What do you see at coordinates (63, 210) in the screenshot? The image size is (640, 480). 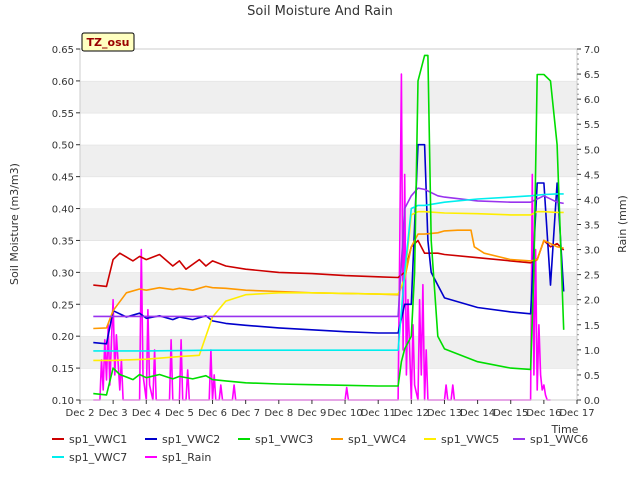 I see `y-left-tick-label: 0.40` at bounding box center [63, 210].